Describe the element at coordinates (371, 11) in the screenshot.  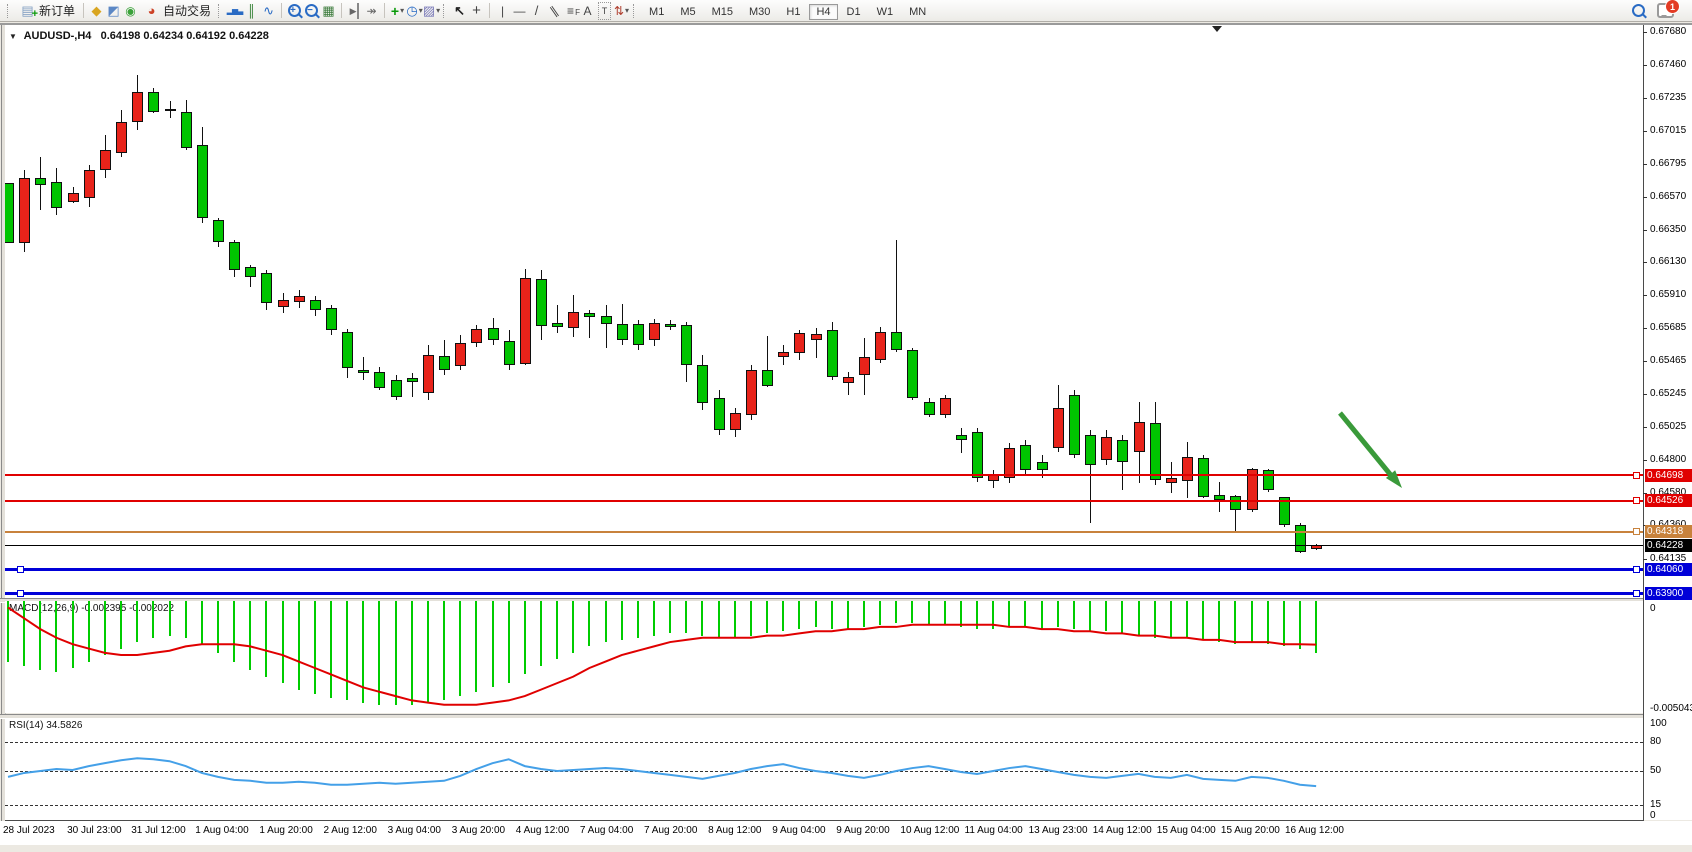
I see `auto-scroll-icon` at that location.